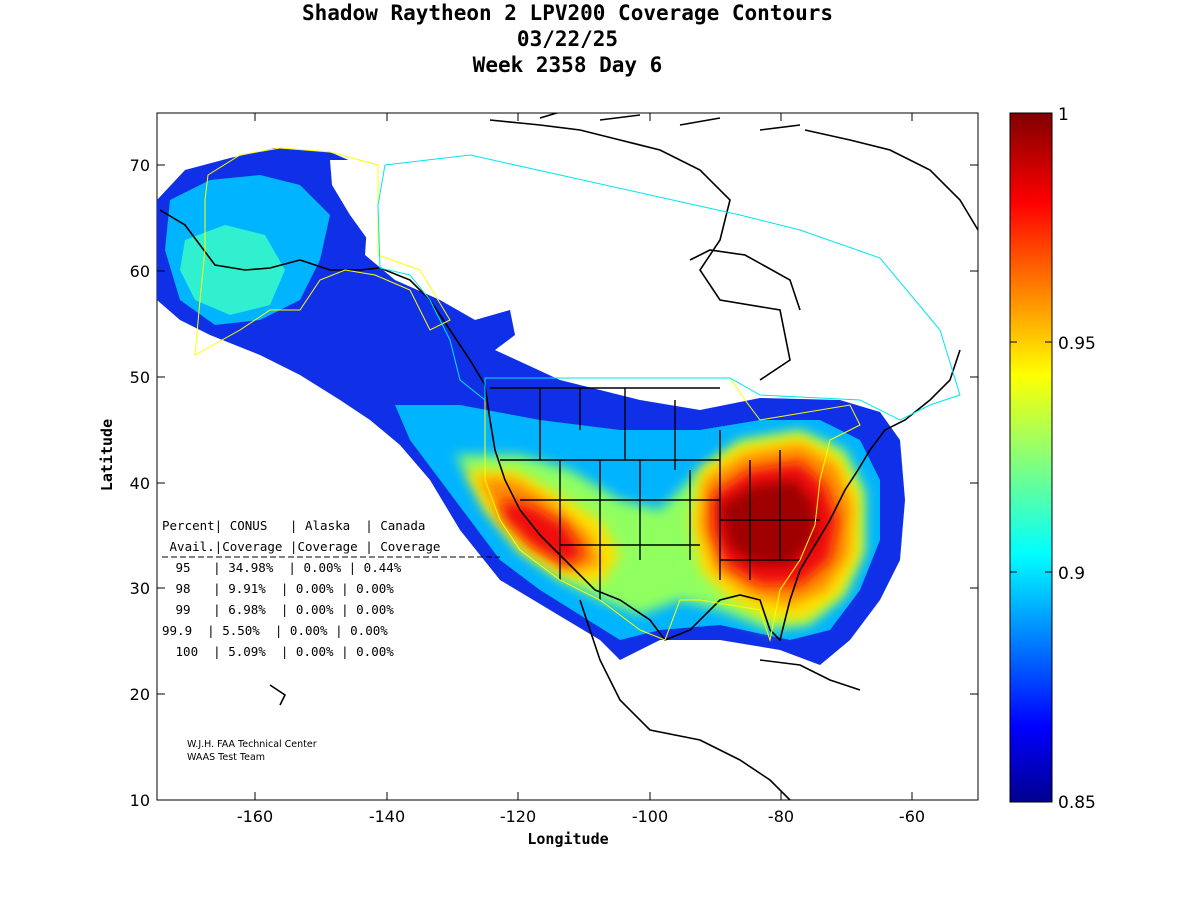 The image size is (1200, 900). Describe the element at coordinates (140, 588) in the screenshot. I see `y-tick-label: 30` at that location.